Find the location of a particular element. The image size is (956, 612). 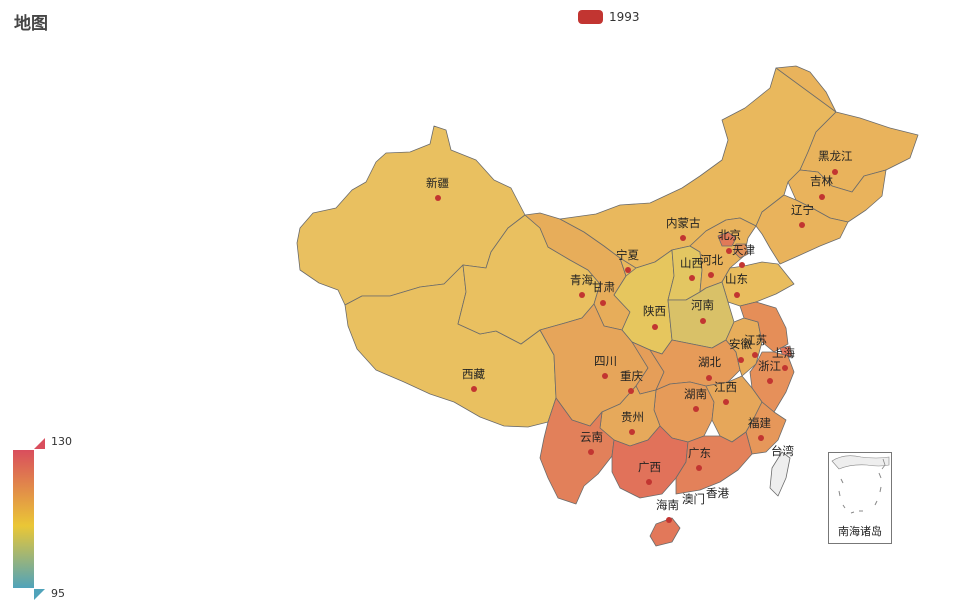

province-label-1: 西藏 is located at coordinates (473, 374).